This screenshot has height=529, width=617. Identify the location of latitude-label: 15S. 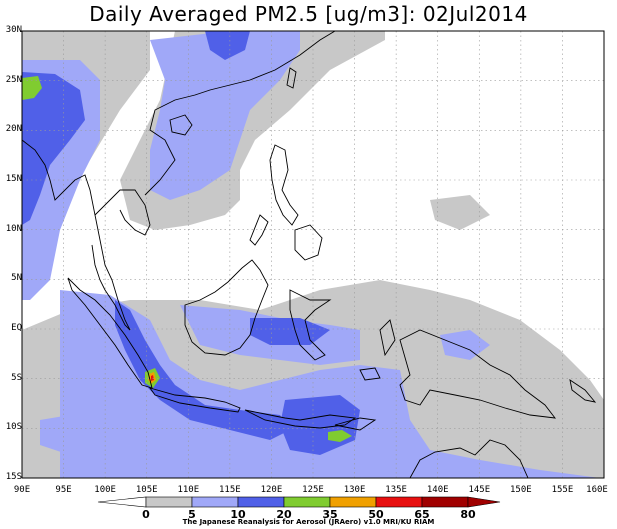
(13, 477).